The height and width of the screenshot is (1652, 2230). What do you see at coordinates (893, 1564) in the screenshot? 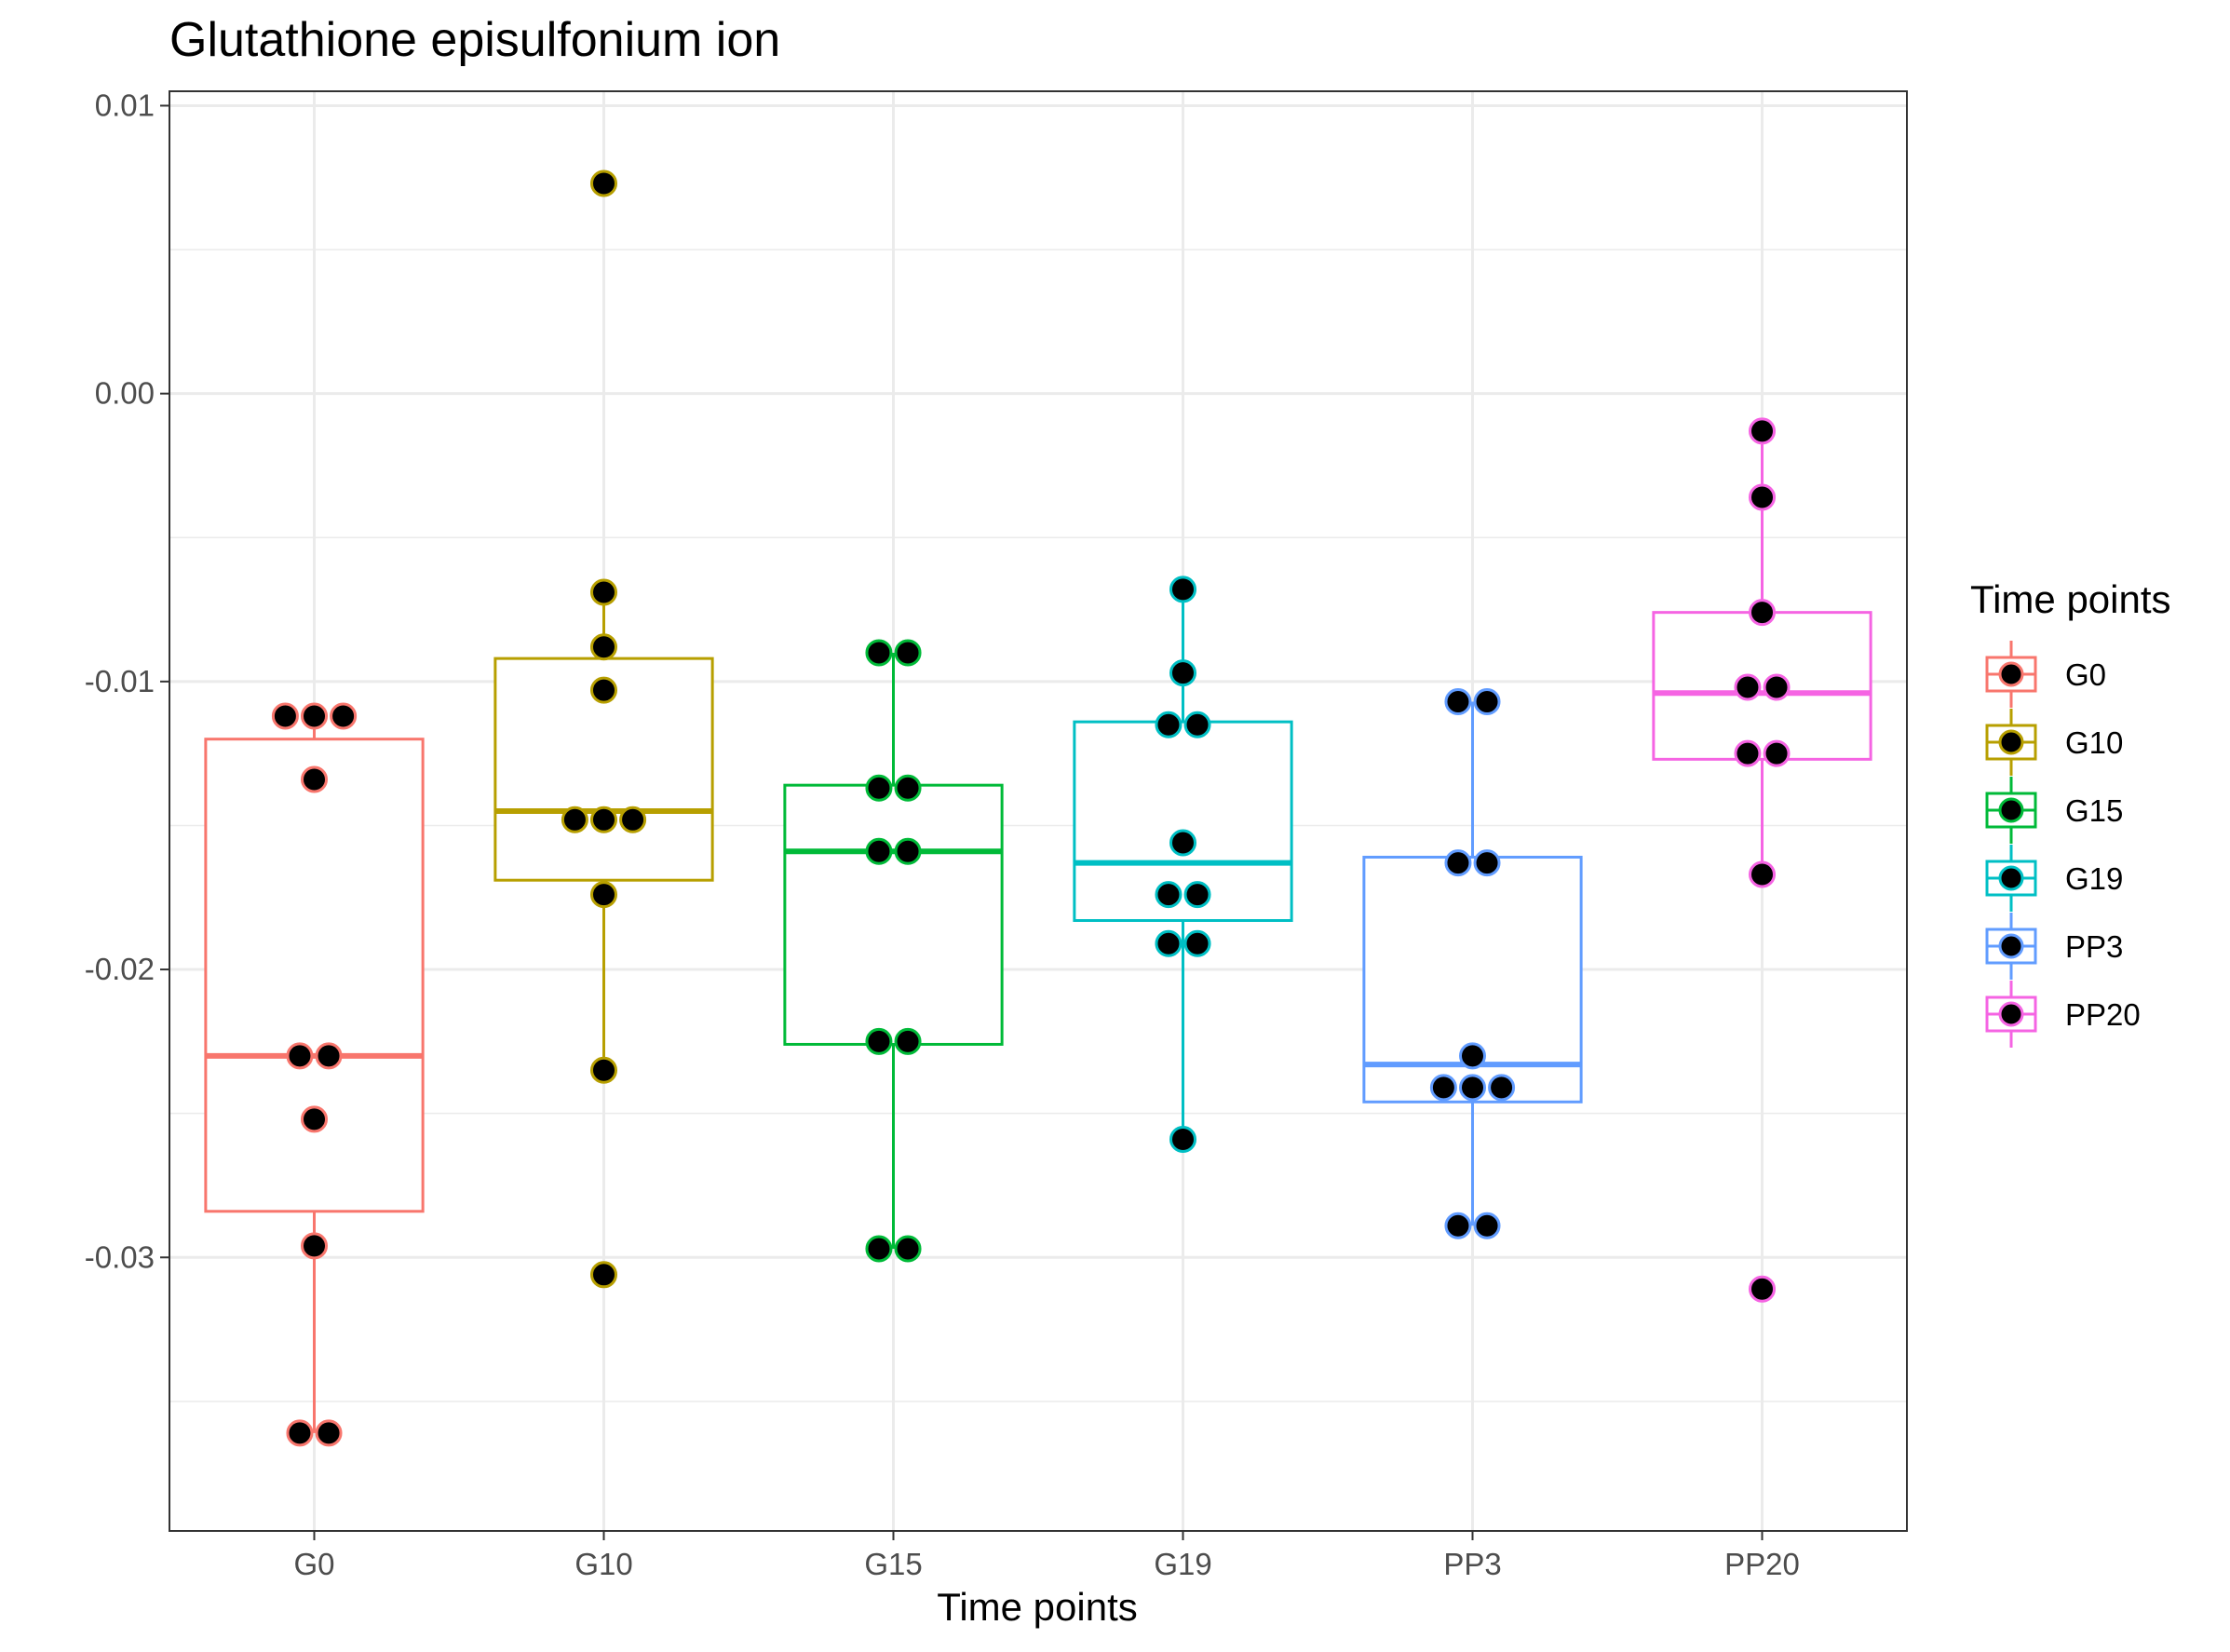
I see `x-tick-label: G15` at bounding box center [893, 1564].